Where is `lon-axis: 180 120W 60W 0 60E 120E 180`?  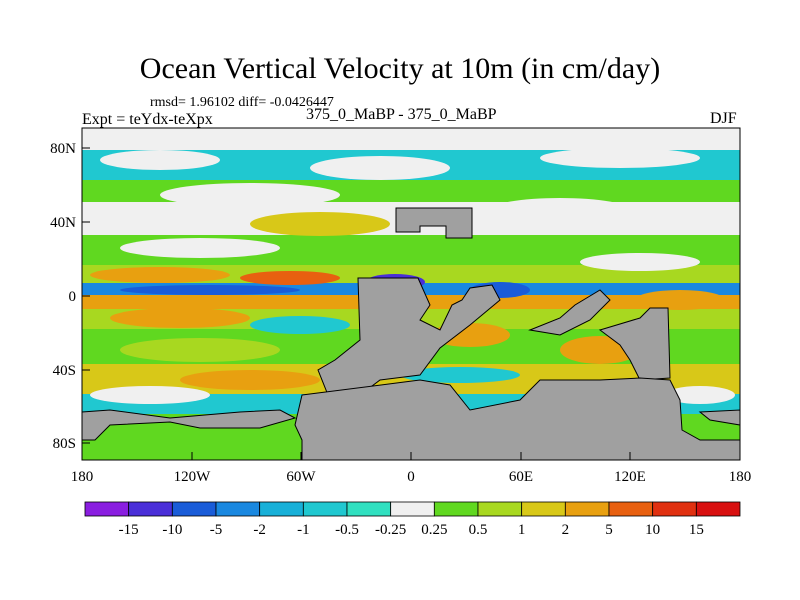
lon-axis: 180 120W 60W 0 60E 120E 180 is located at coordinates (411, 468).